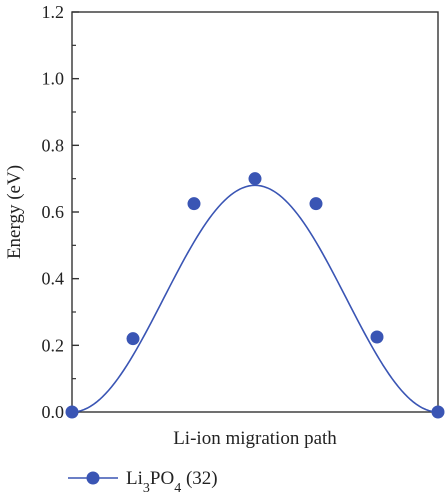  Describe the element at coordinates (255, 438) in the screenshot. I see `x-axis-label: Li-ion migration path` at that location.